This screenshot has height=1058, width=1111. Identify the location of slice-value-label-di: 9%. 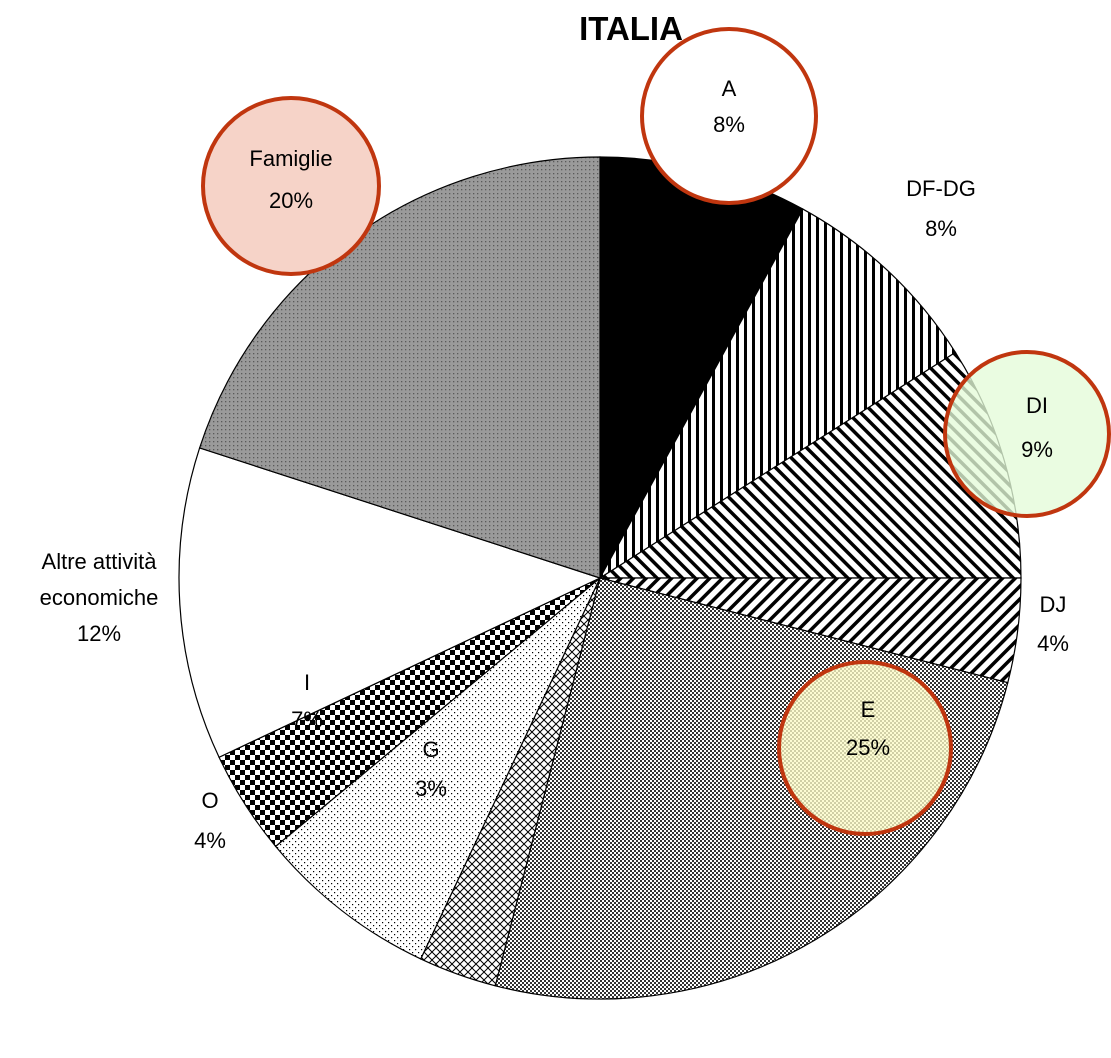
(1037, 449).